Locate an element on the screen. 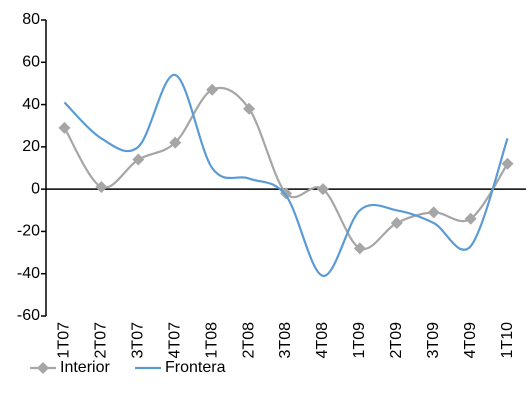  x-tick-label: 3T09 is located at coordinates (433, 340).